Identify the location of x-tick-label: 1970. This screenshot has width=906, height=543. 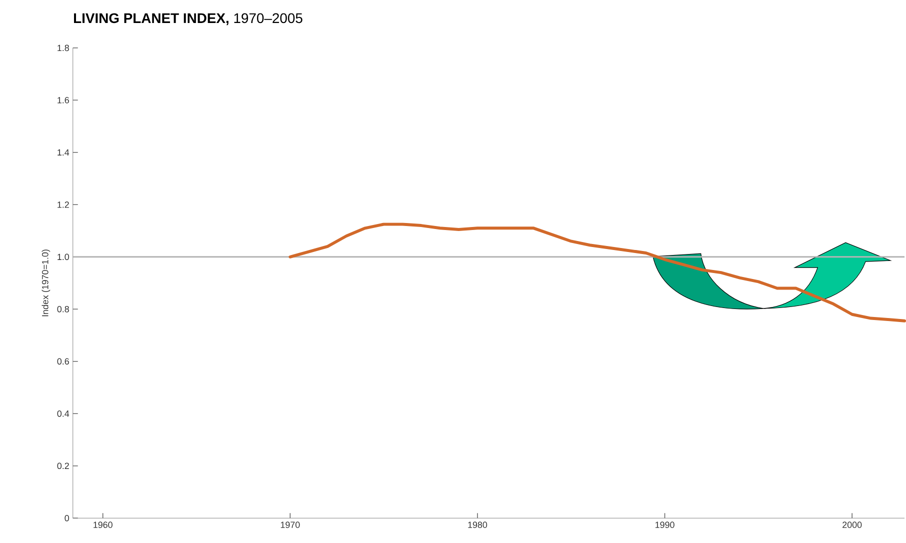
(290, 525).